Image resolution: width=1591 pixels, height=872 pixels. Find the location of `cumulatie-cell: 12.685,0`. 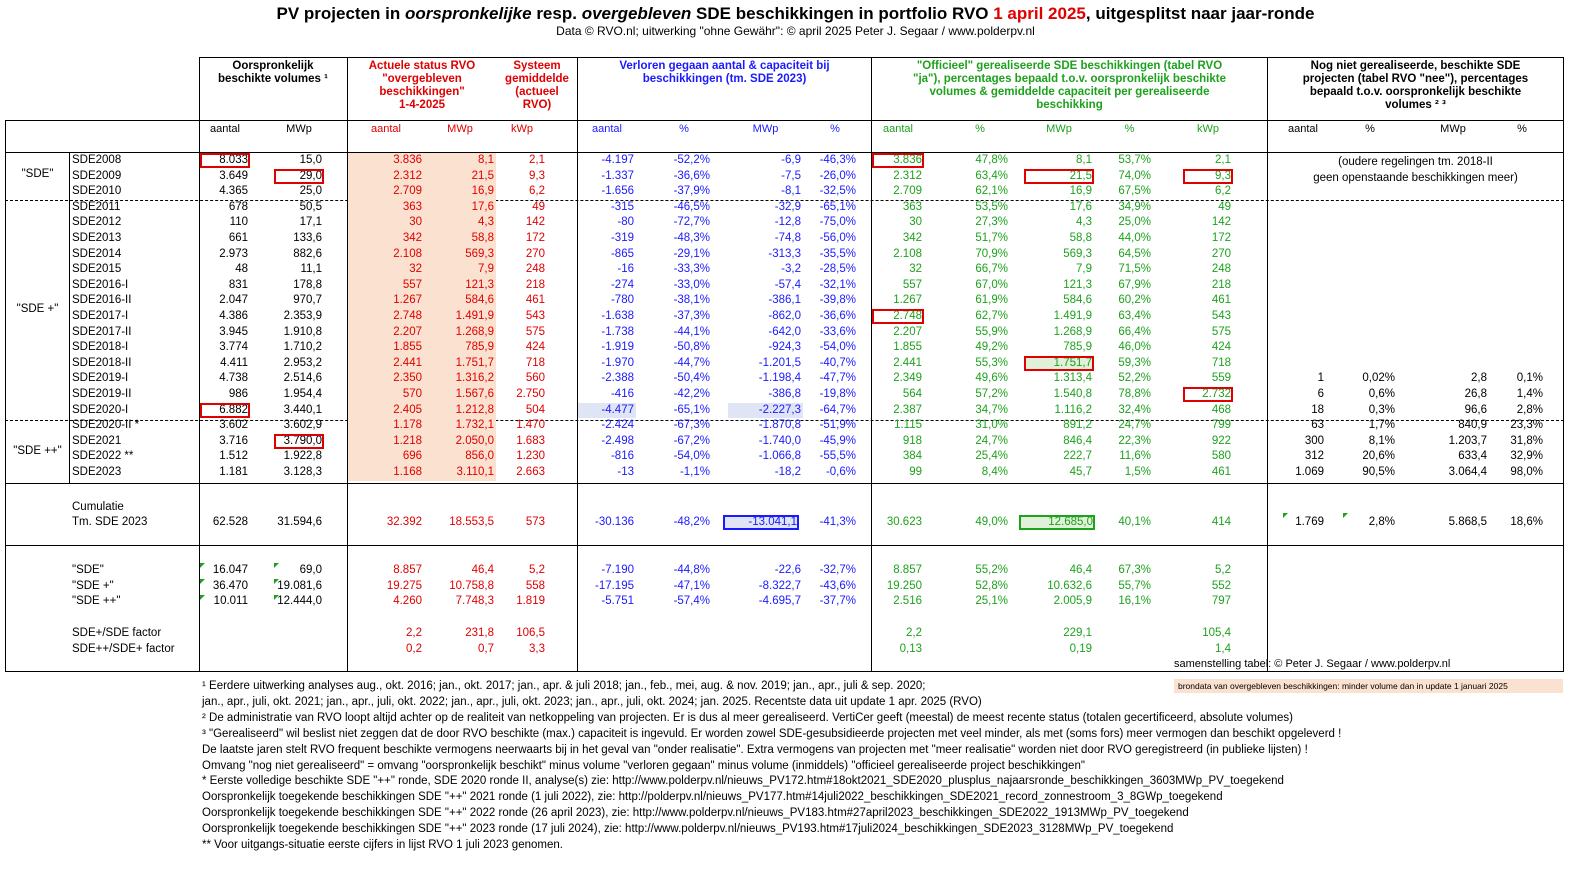

cumulatie-cell: 12.685,0 is located at coordinates (1057, 522).